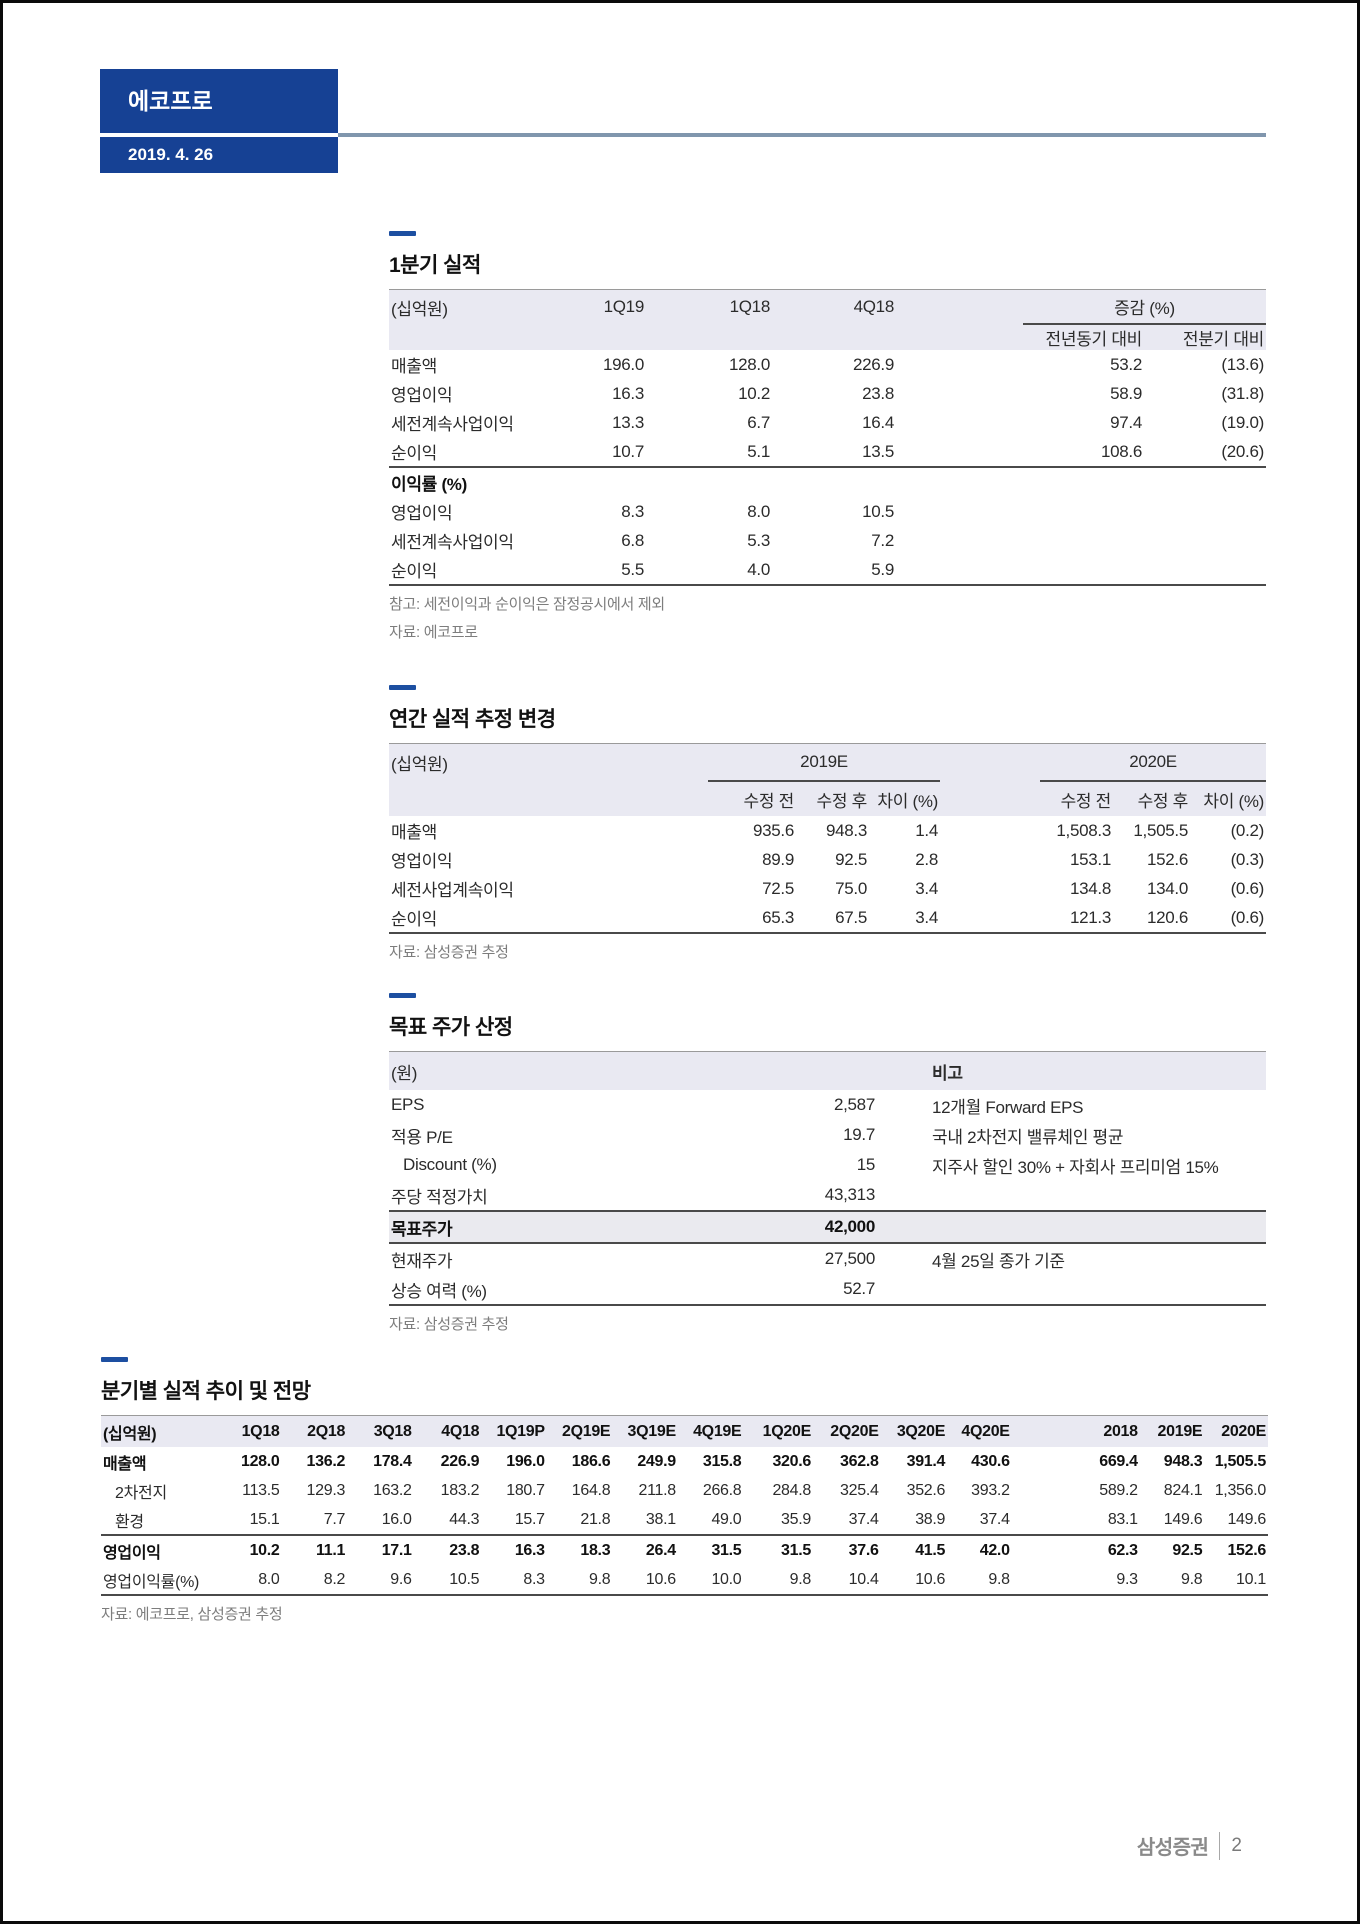 This screenshot has width=1360, height=1924. What do you see at coordinates (827, 540) in the screenshot?
I see `table-row: 세전계속사업이익 6.8 5.3 7.2` at bounding box center [827, 540].